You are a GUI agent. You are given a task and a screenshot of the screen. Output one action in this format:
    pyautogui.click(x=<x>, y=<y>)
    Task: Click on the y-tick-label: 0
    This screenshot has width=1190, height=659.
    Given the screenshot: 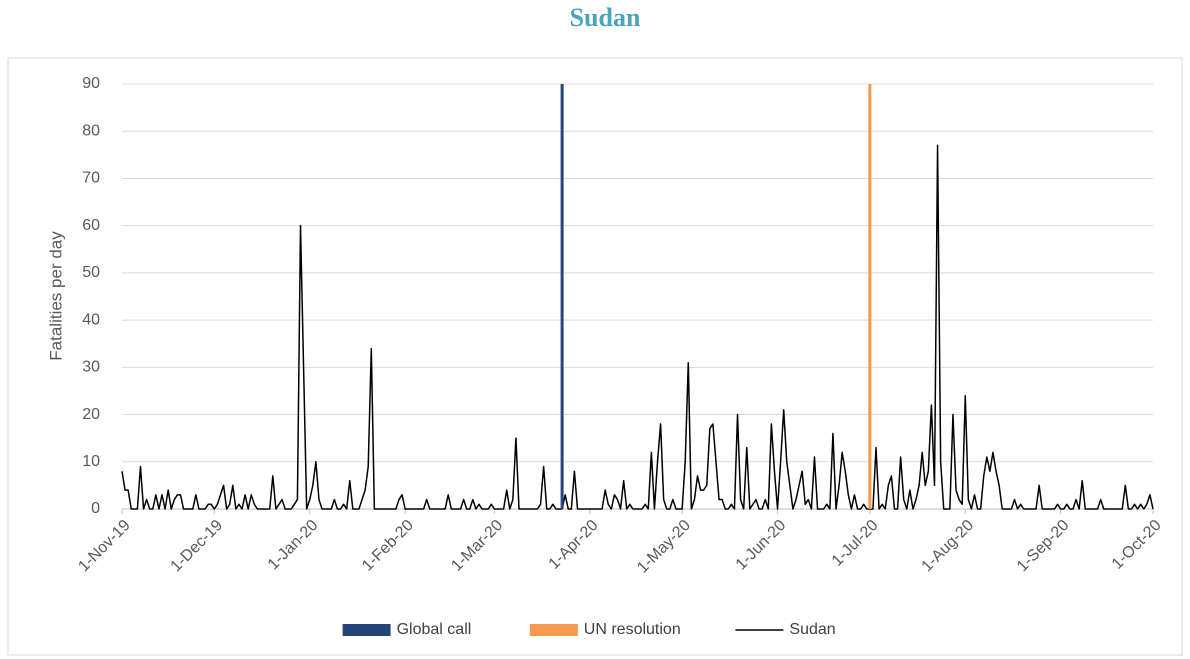 What is the action you would take?
    pyautogui.click(x=95, y=508)
    